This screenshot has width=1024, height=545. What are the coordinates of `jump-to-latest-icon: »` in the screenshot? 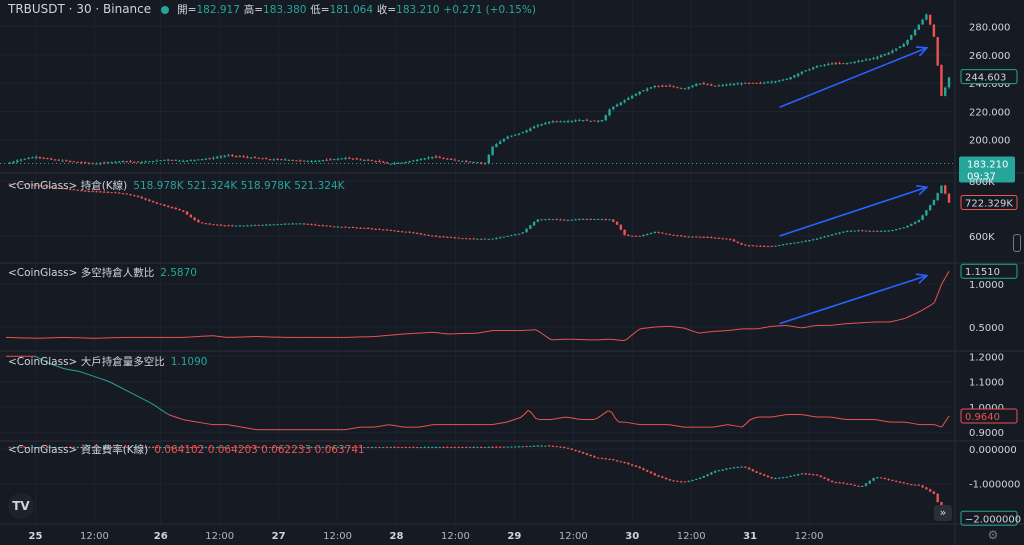 It's located at (943, 513).